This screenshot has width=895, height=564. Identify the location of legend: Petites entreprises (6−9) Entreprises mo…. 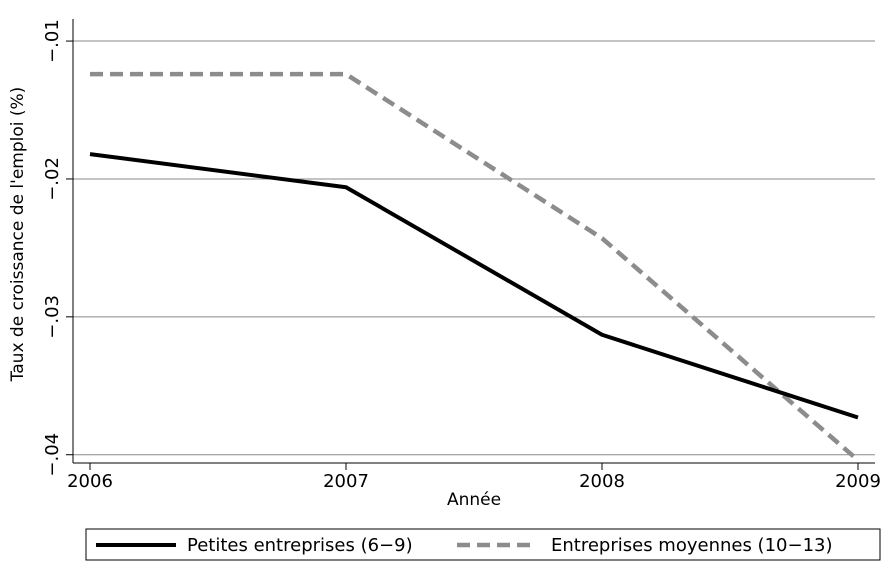
(483, 544).